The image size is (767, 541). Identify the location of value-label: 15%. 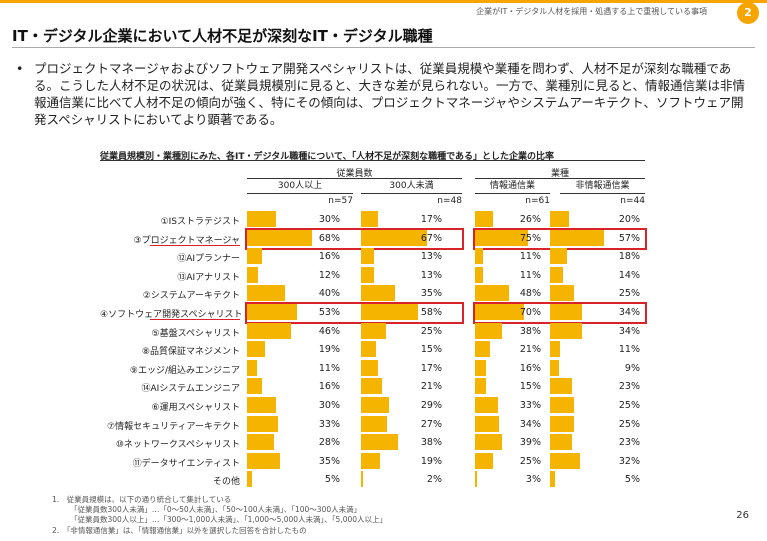
(431, 350).